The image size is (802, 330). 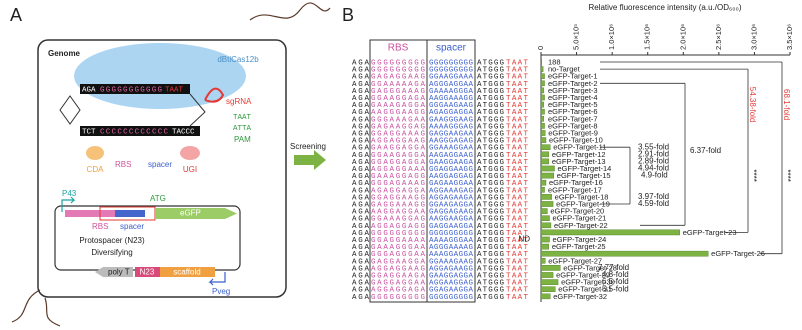 What do you see at coordinates (585, 168) in the screenshot?
I see `category-label: eGFP-Target-14` at bounding box center [585, 168].